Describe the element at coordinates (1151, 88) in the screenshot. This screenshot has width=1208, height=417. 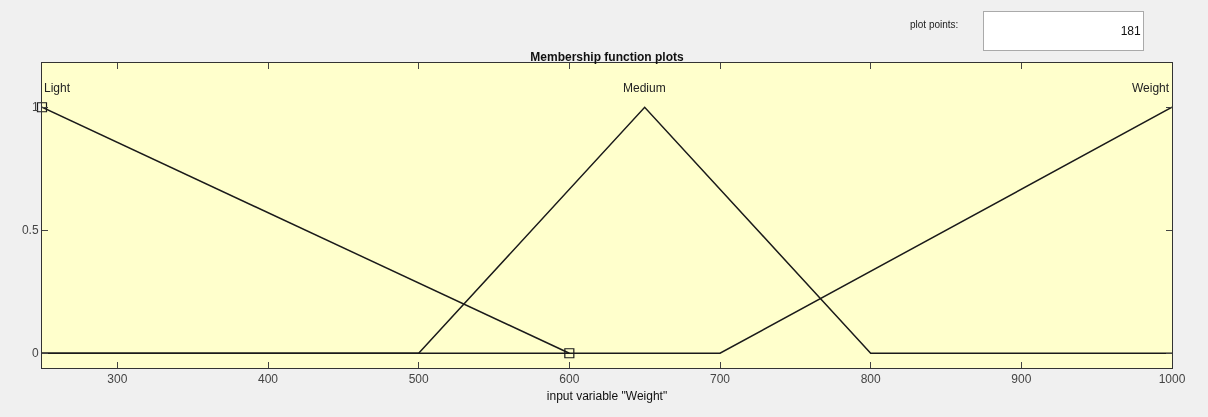
I see `series-label: Weight` at that location.